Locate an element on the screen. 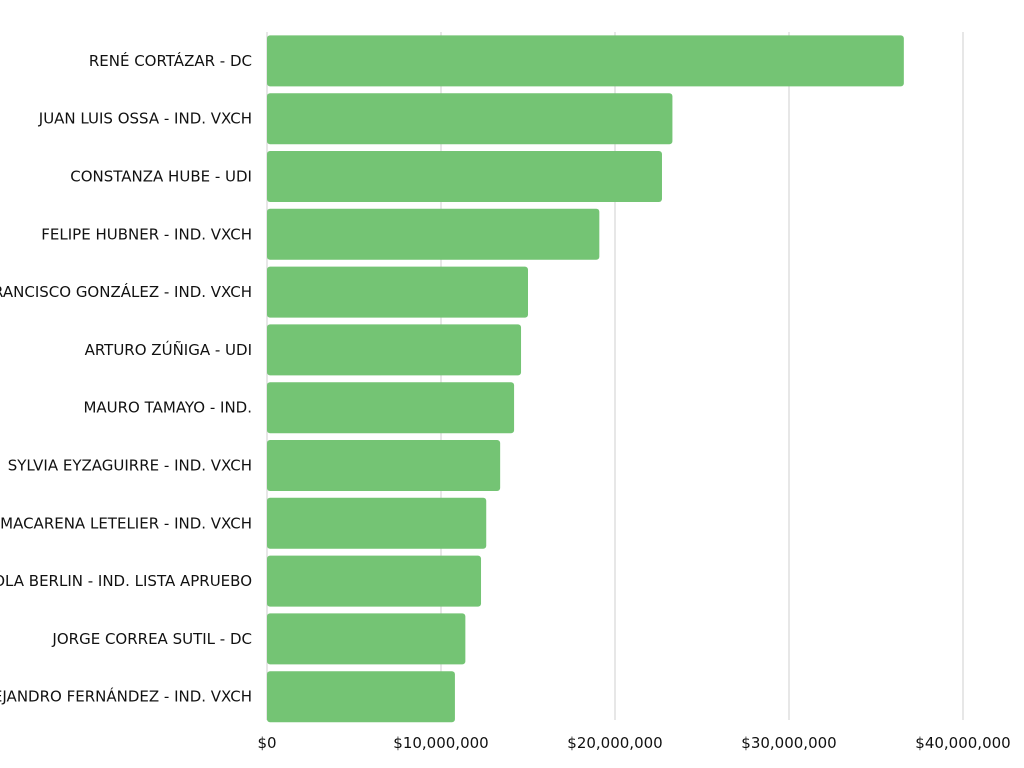 The image size is (1024, 768). category-label: ALEJANDRO FERNÁNDEZ - IND. VXCH is located at coordinates (126, 696).